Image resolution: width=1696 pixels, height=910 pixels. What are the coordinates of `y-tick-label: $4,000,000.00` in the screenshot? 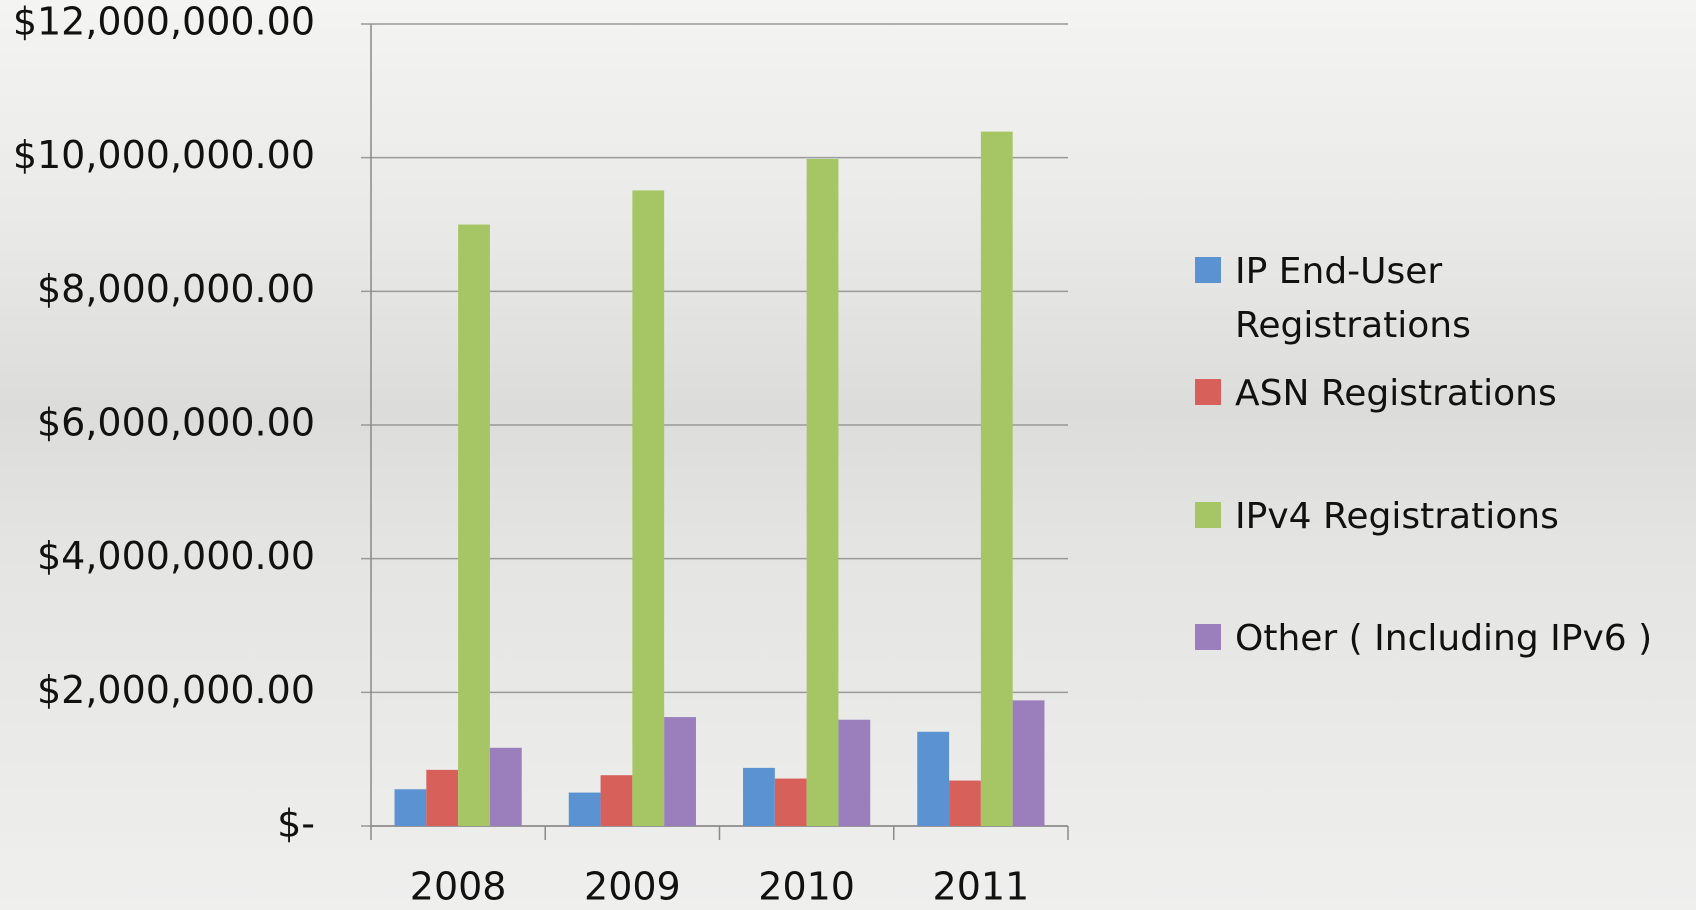 It's located at (176, 556).